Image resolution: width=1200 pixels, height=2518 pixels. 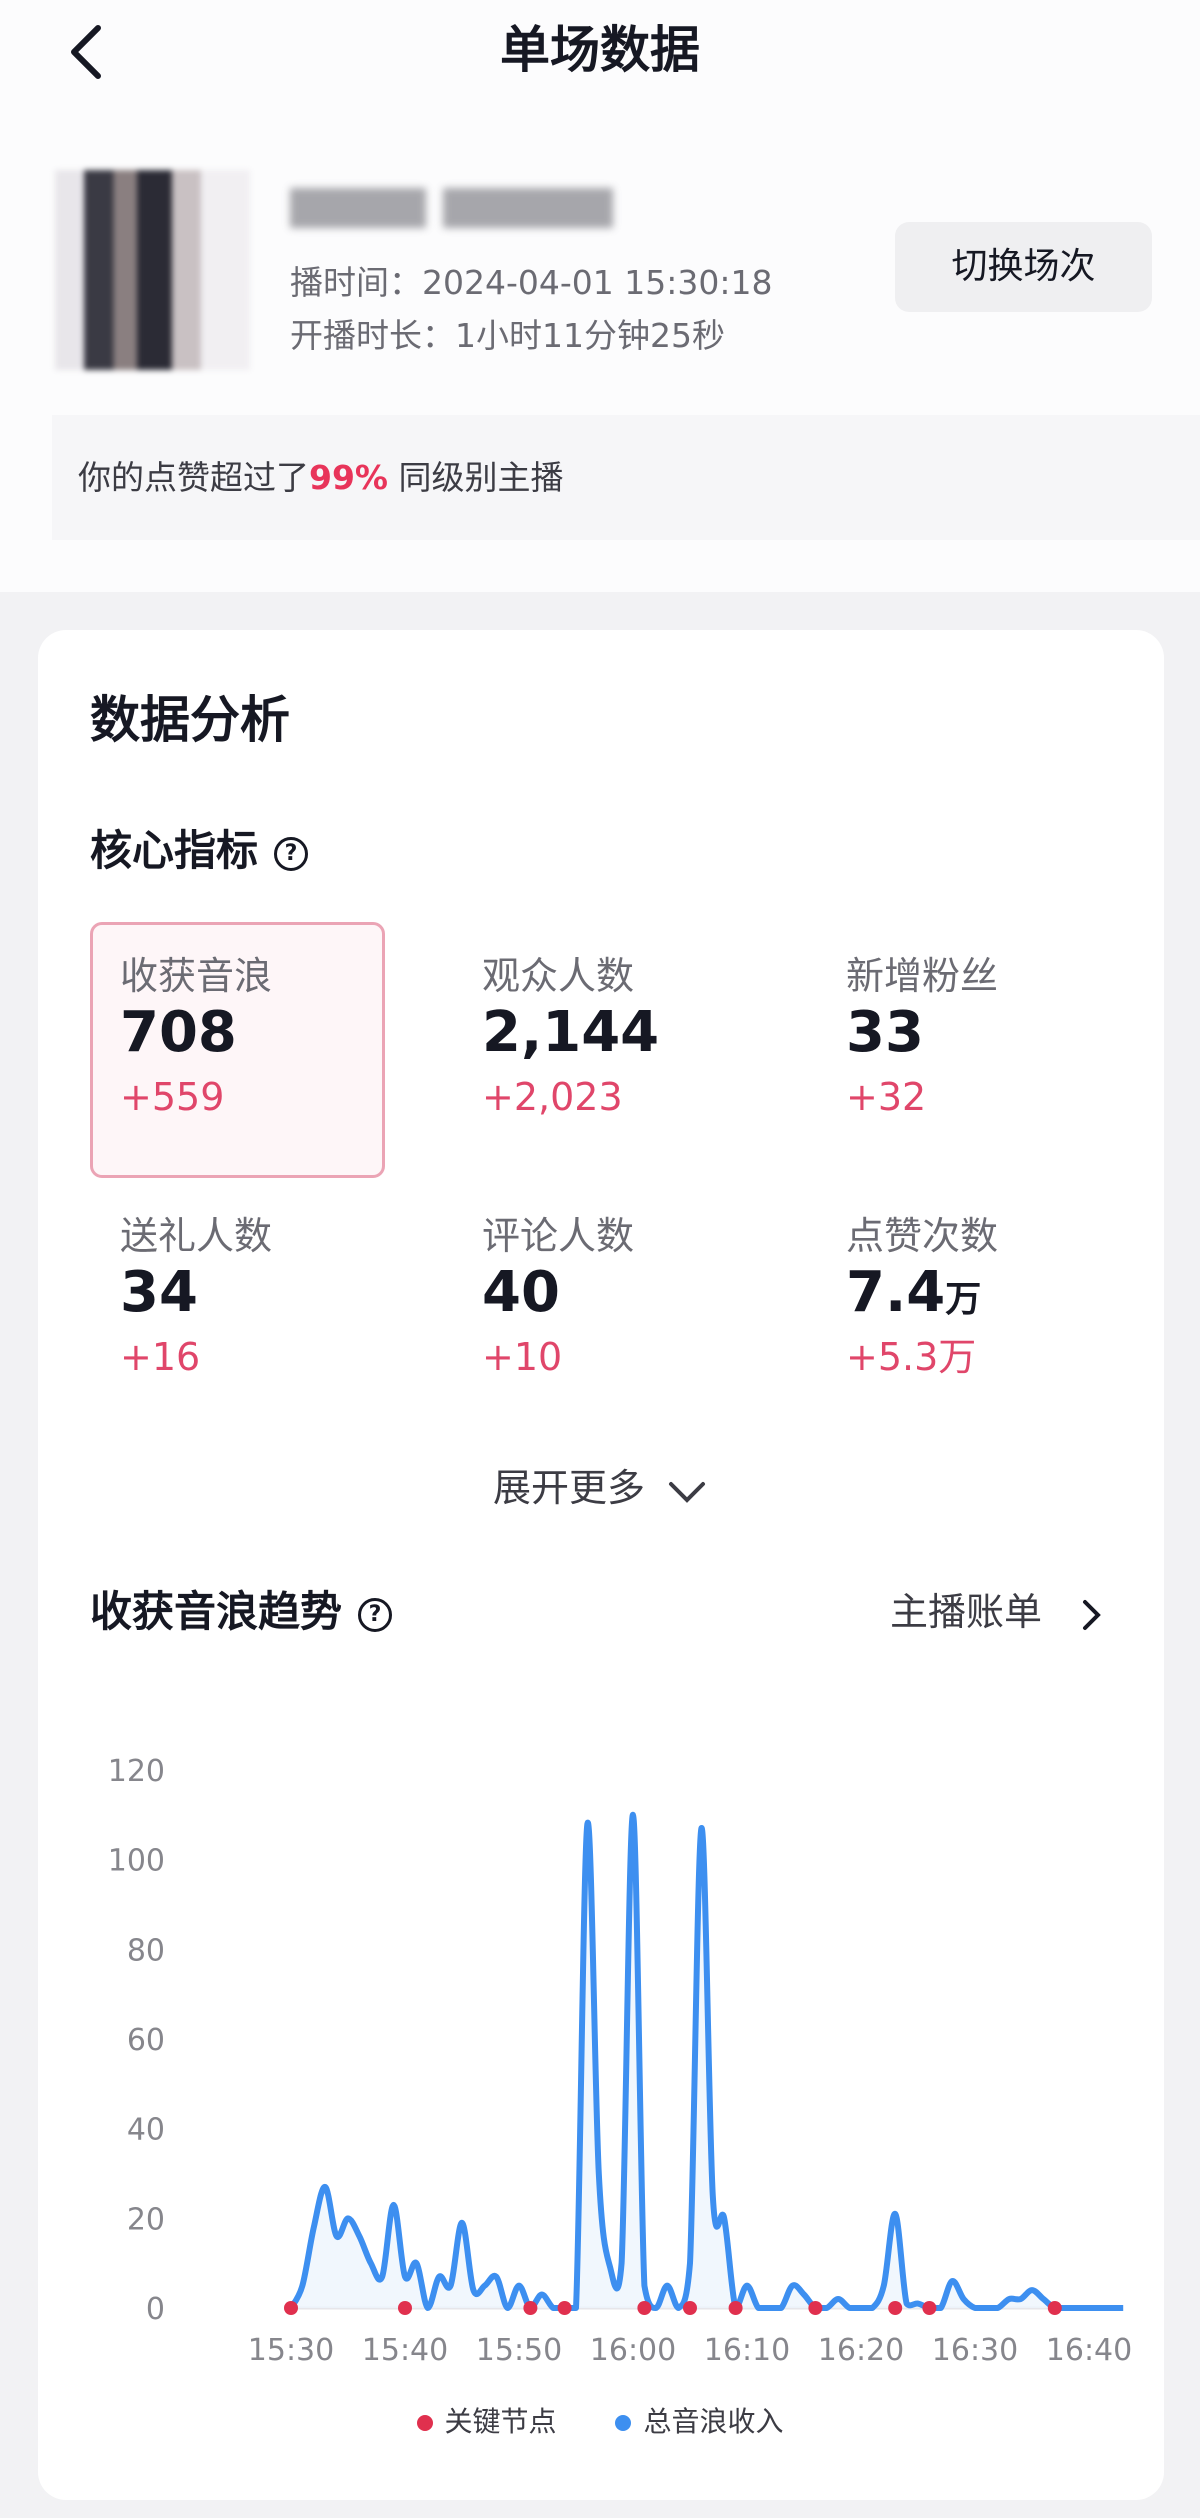 I want to click on metric-delta: +5.3万, so click(x=911, y=1357).